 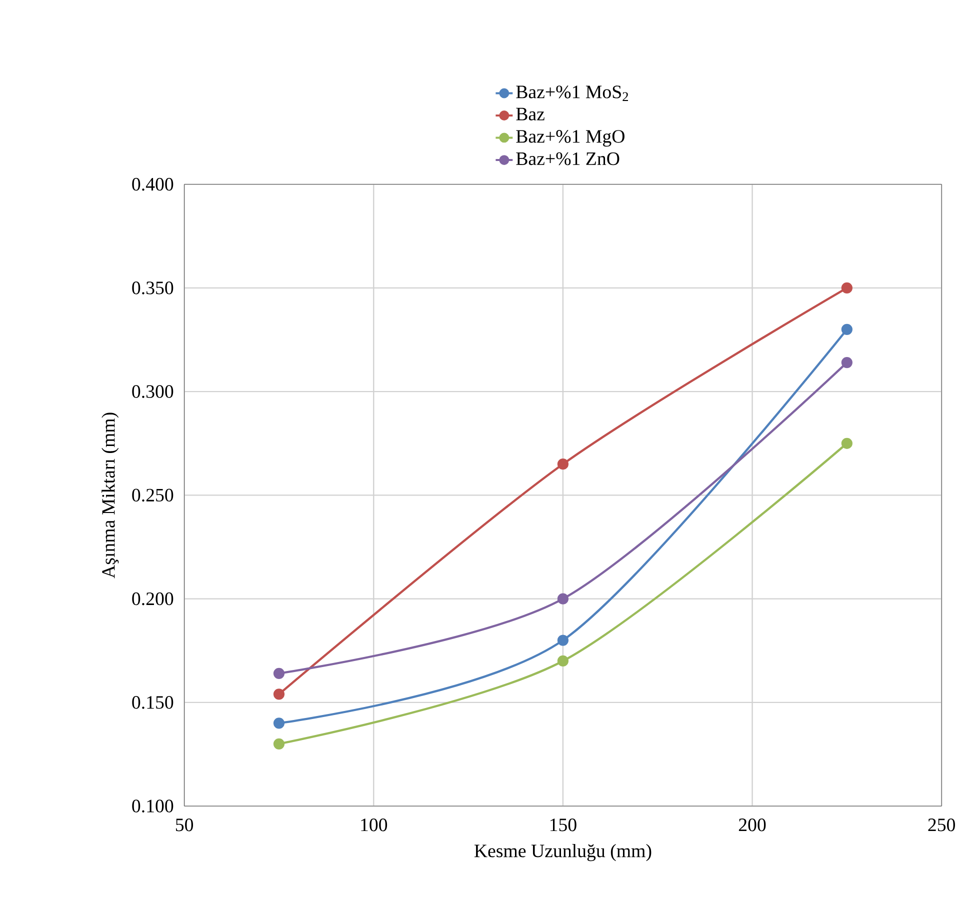 What do you see at coordinates (568, 159) in the screenshot?
I see `legend-label: Baz+%1 ZnO` at bounding box center [568, 159].